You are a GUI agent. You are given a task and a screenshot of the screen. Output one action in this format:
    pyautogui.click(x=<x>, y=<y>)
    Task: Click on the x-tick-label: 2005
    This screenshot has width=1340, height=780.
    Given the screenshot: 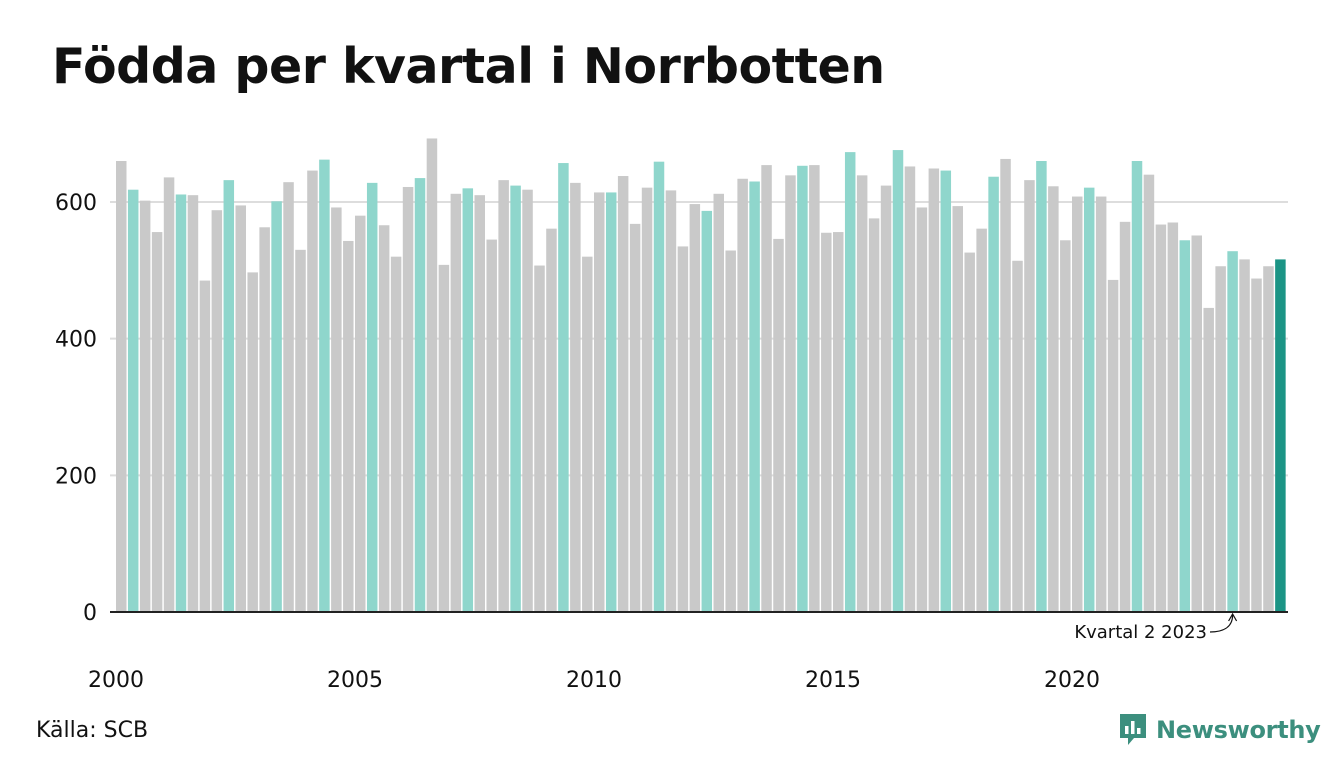 What is the action you would take?
    pyautogui.click(x=355, y=680)
    